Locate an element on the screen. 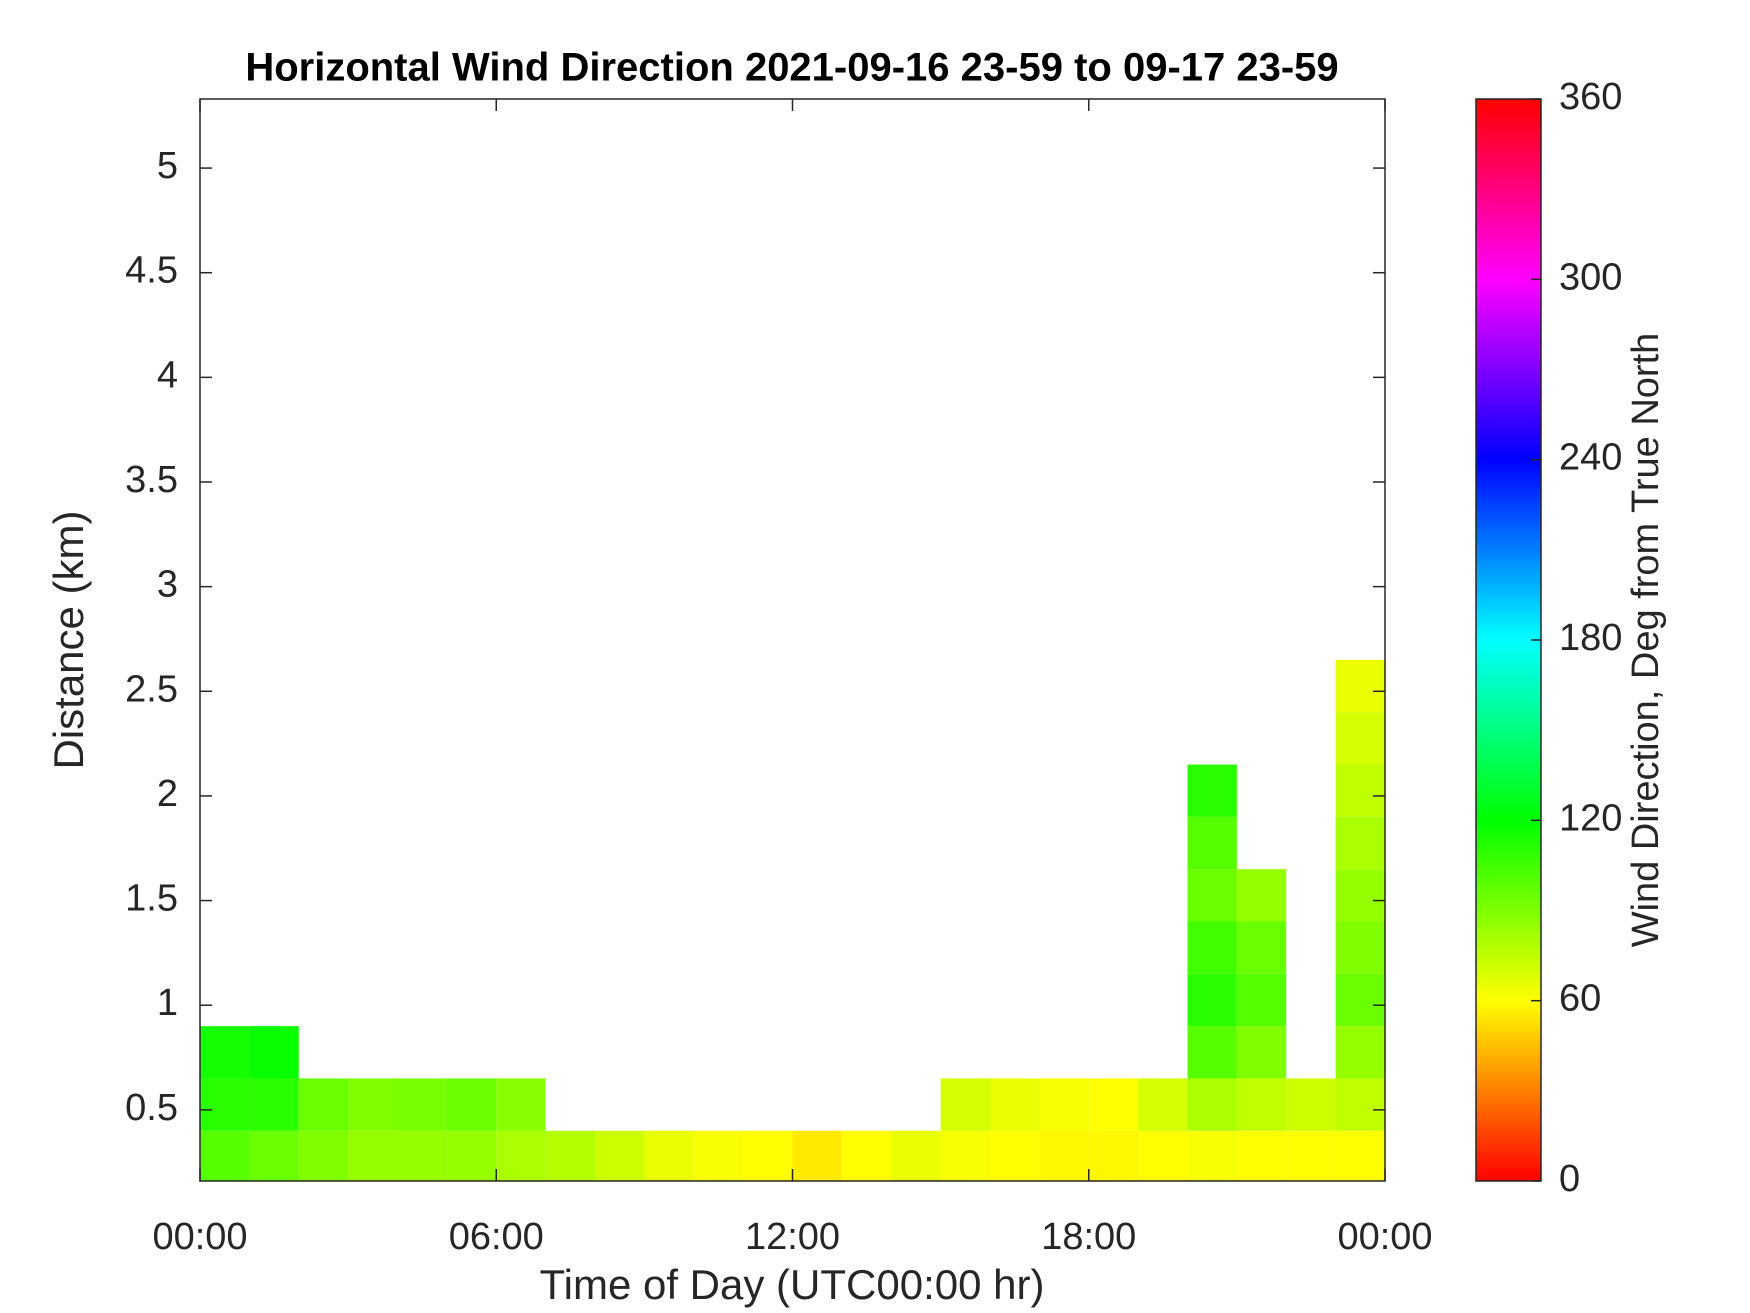 This screenshot has height=1313, width=1750. colorbar is located at coordinates (1508, 640).